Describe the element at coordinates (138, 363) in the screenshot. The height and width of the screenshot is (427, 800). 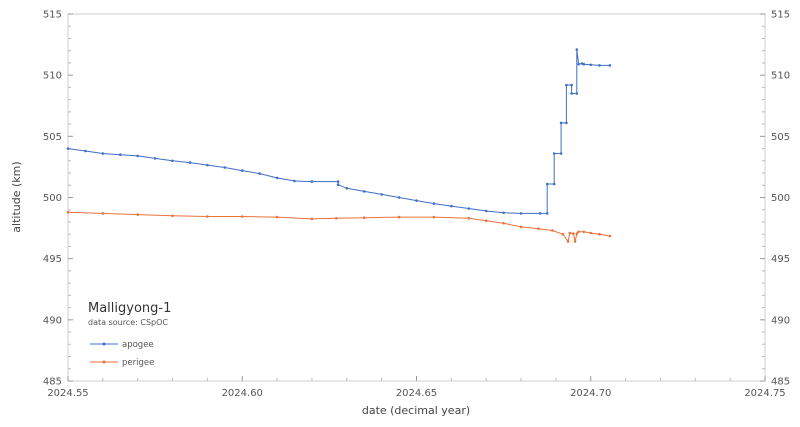
I see `legend-label-perigee: perigee` at that location.